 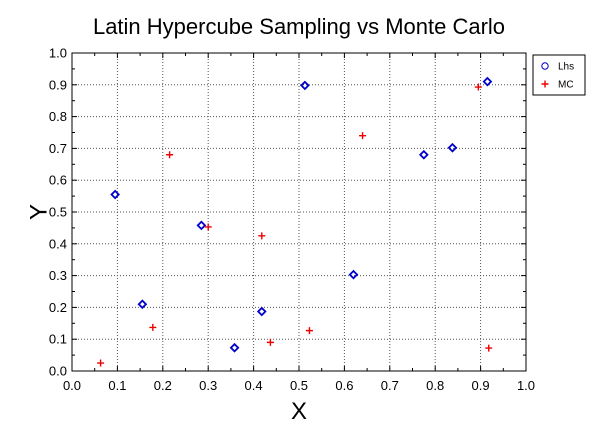 What do you see at coordinates (58, 84) in the screenshot?
I see `y-tick-label: 0.9` at bounding box center [58, 84].